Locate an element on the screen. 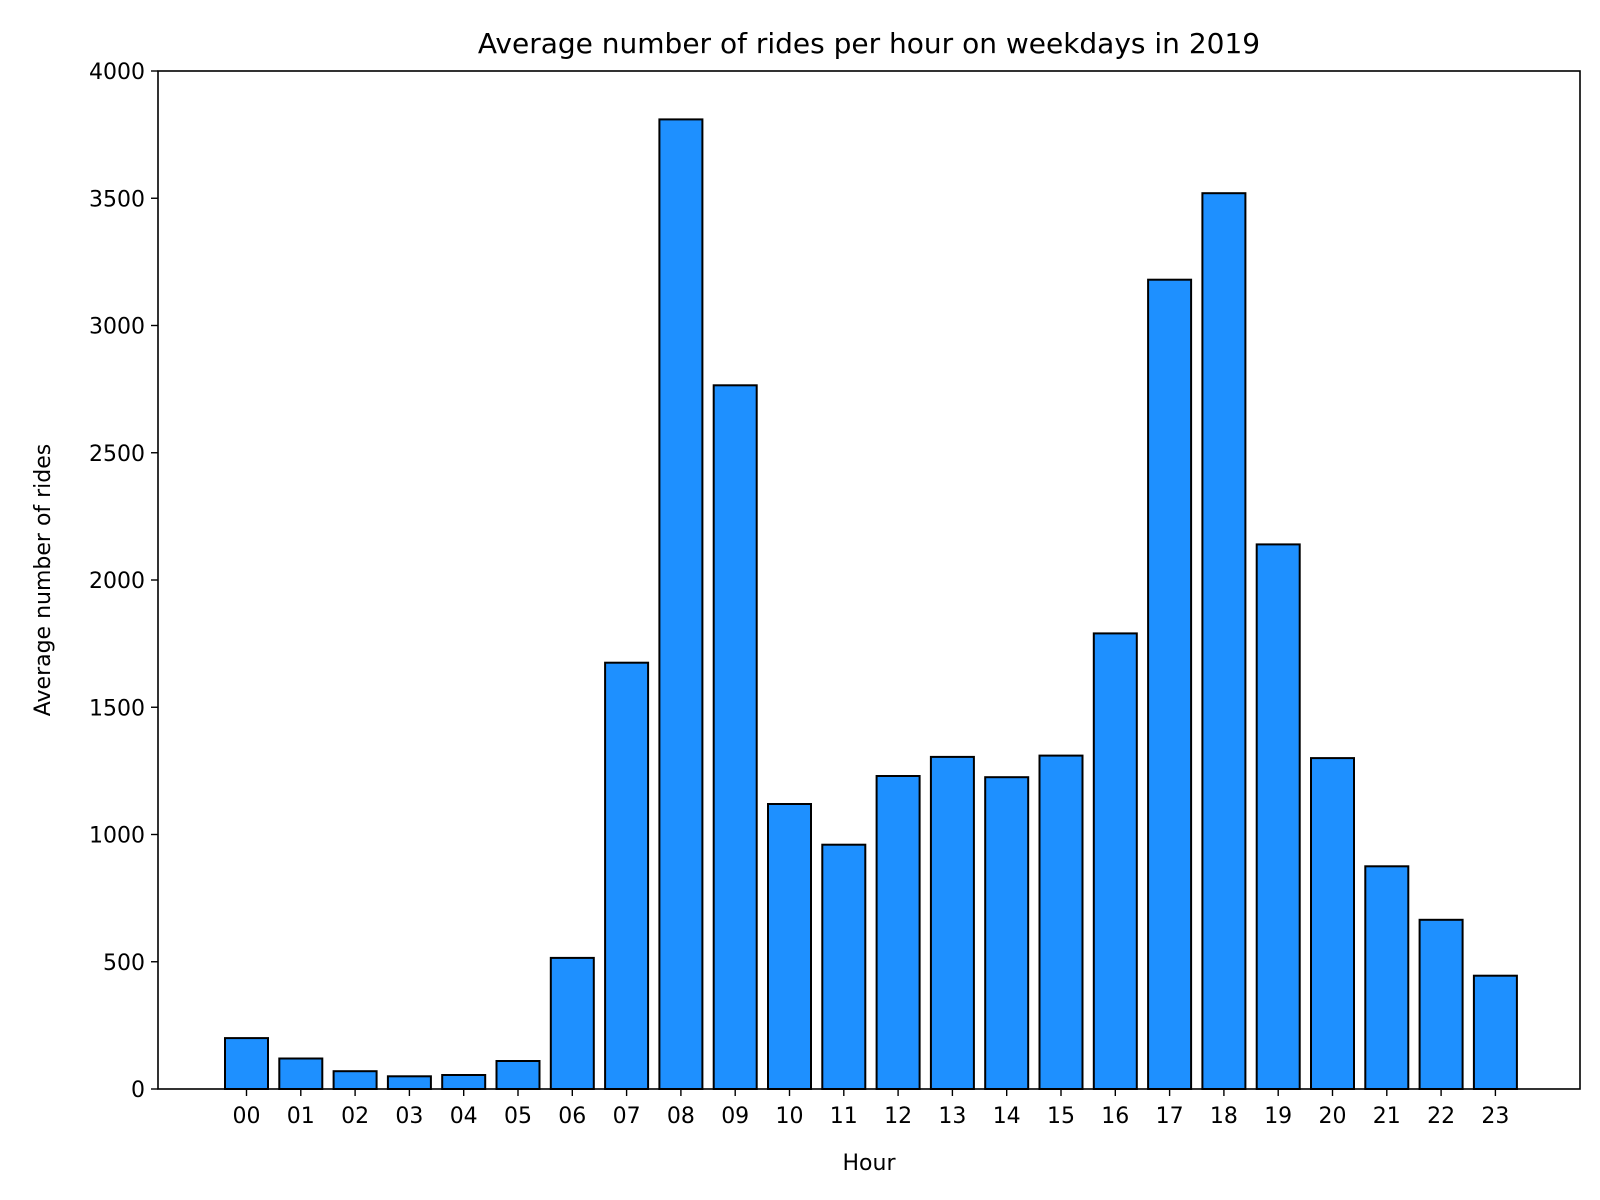  y-tick-label: 2500 is located at coordinates (117, 454).